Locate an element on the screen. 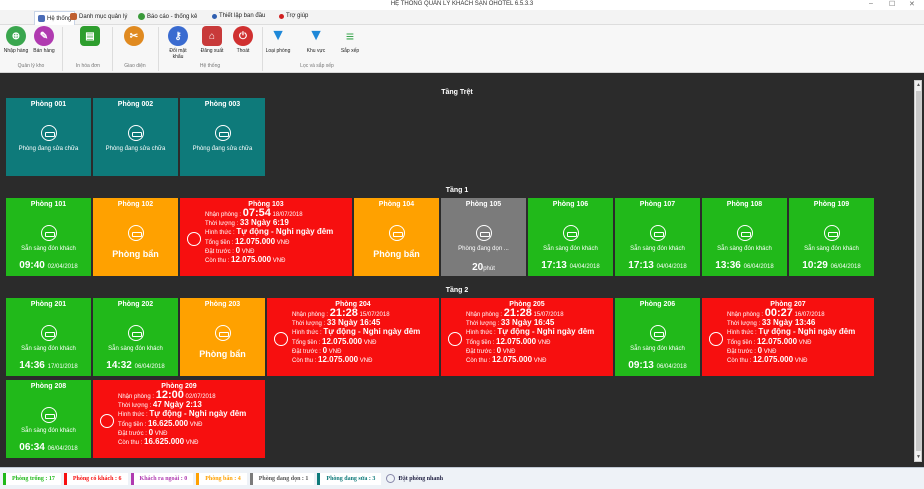  ready-time: 17:13 04/04/2018 is located at coordinates (570, 265).